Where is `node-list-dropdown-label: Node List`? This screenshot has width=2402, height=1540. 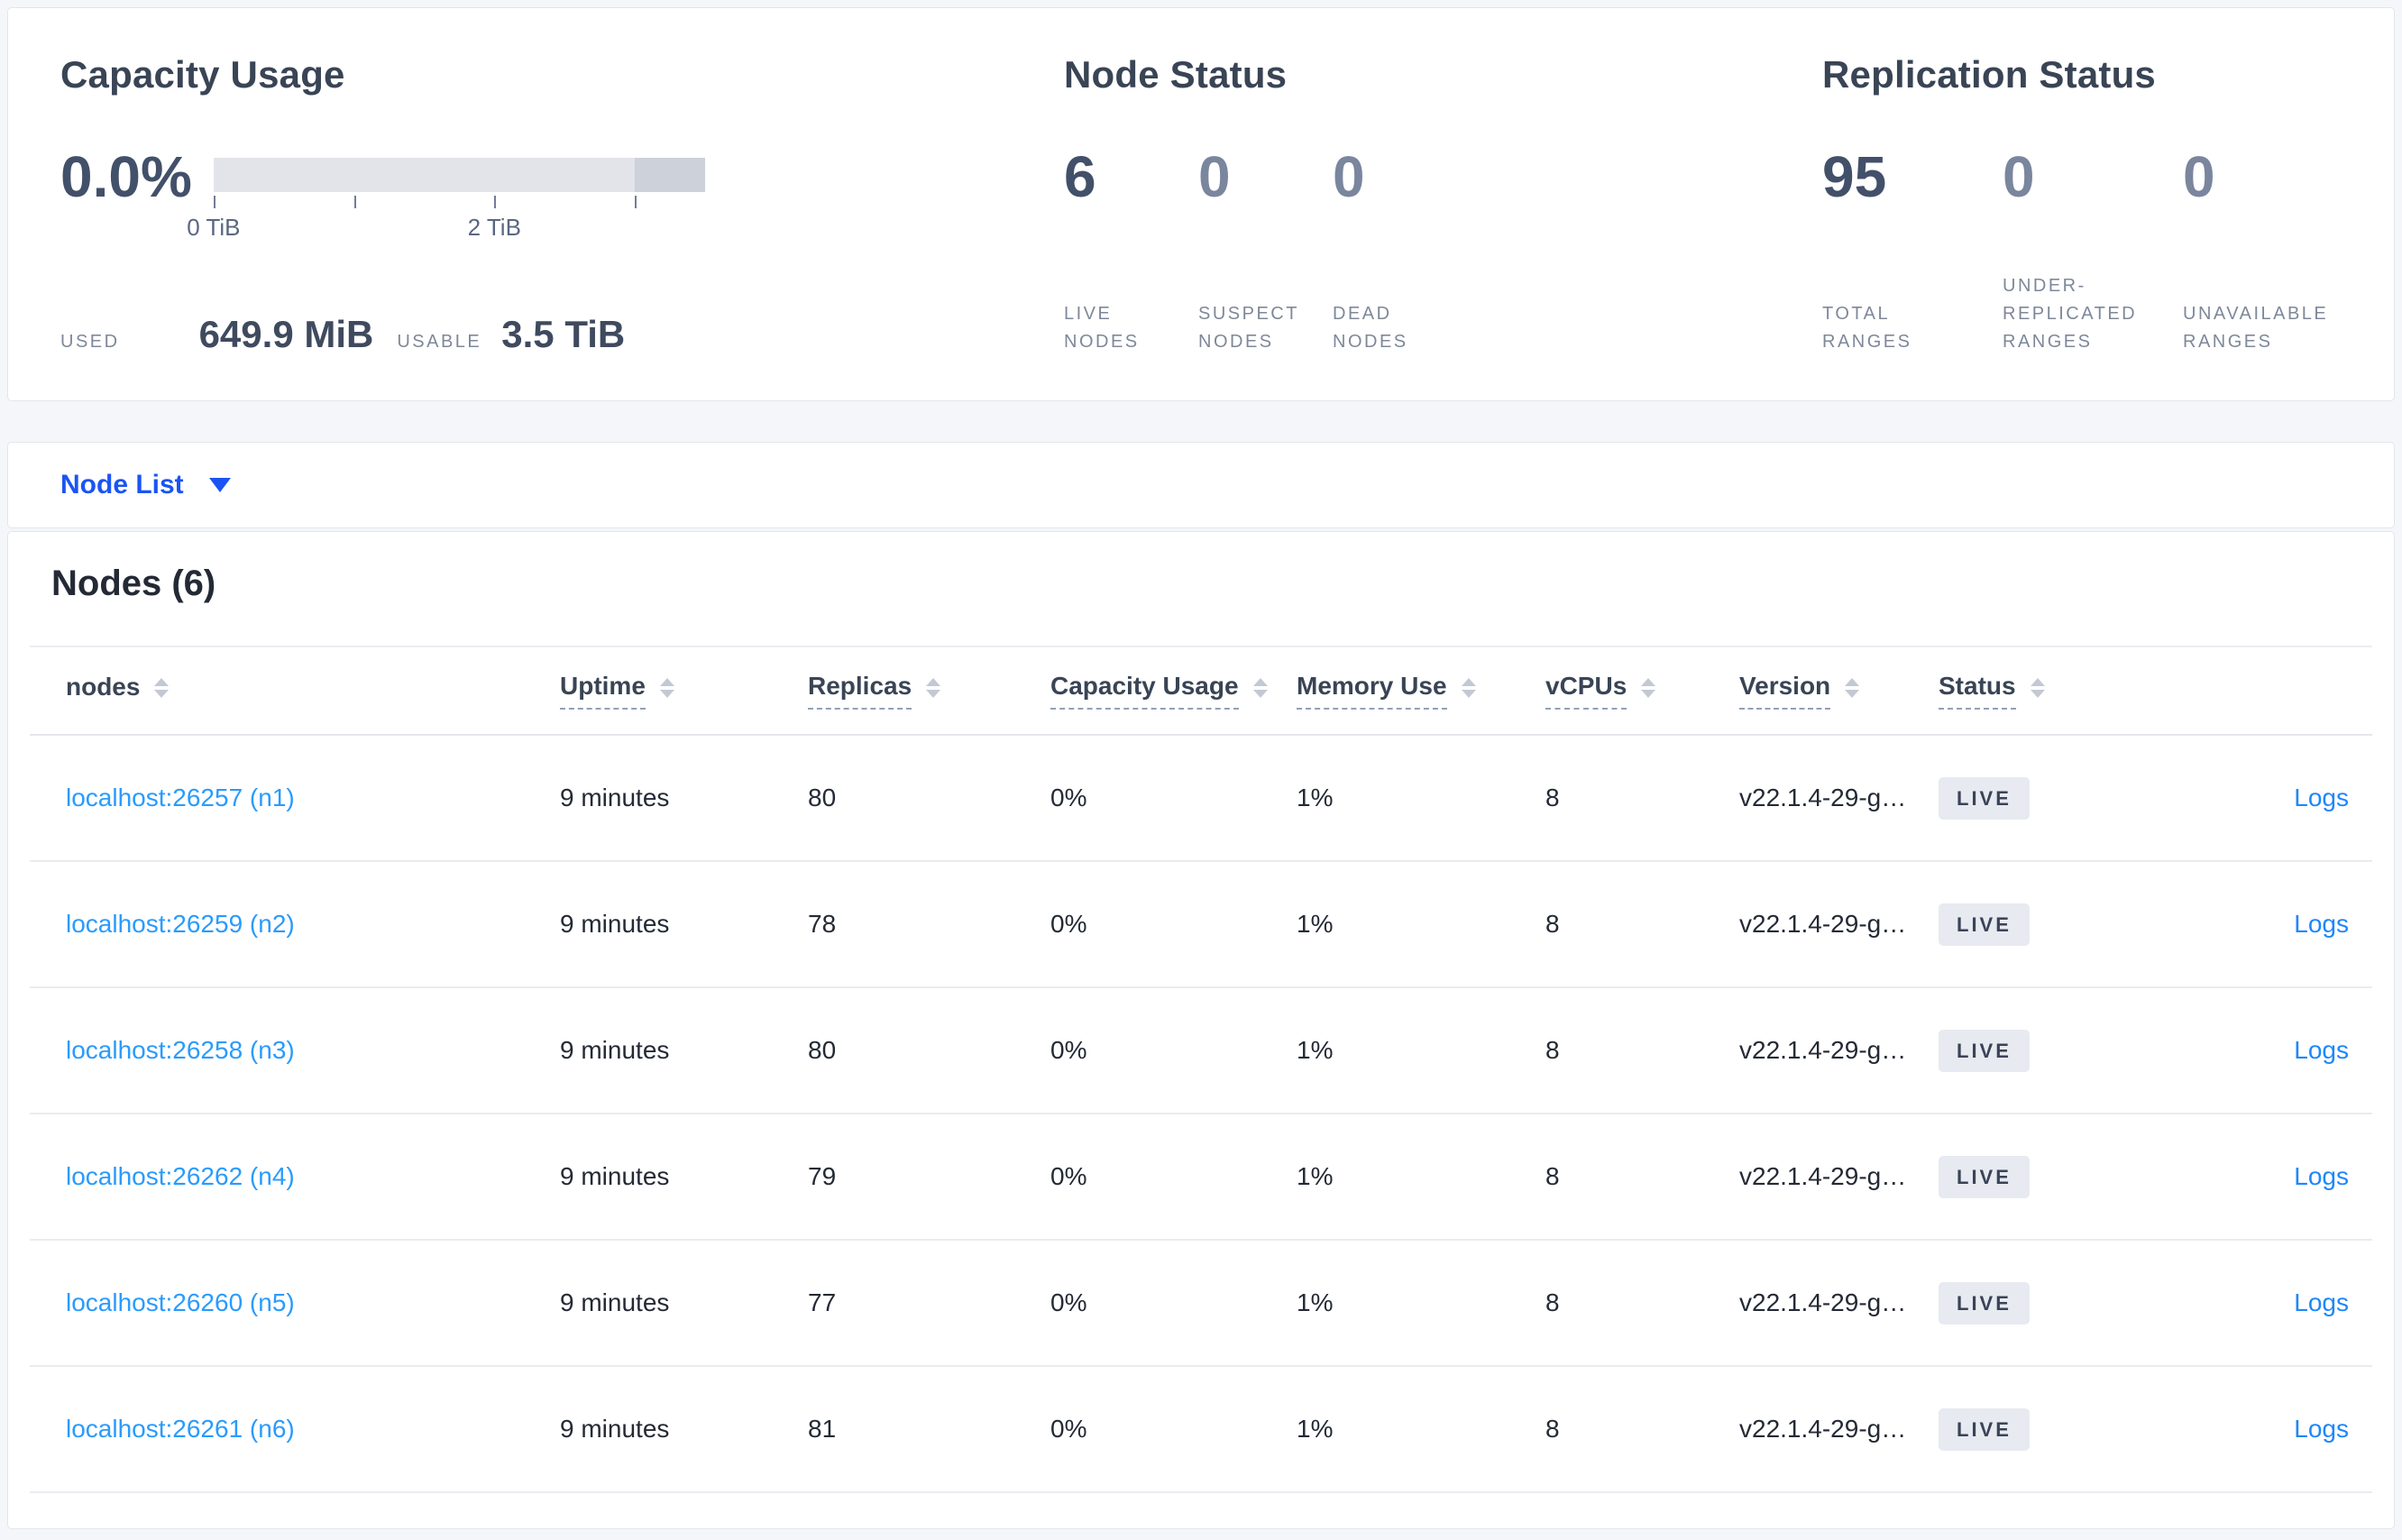
node-list-dropdown-label: Node List is located at coordinates (122, 485).